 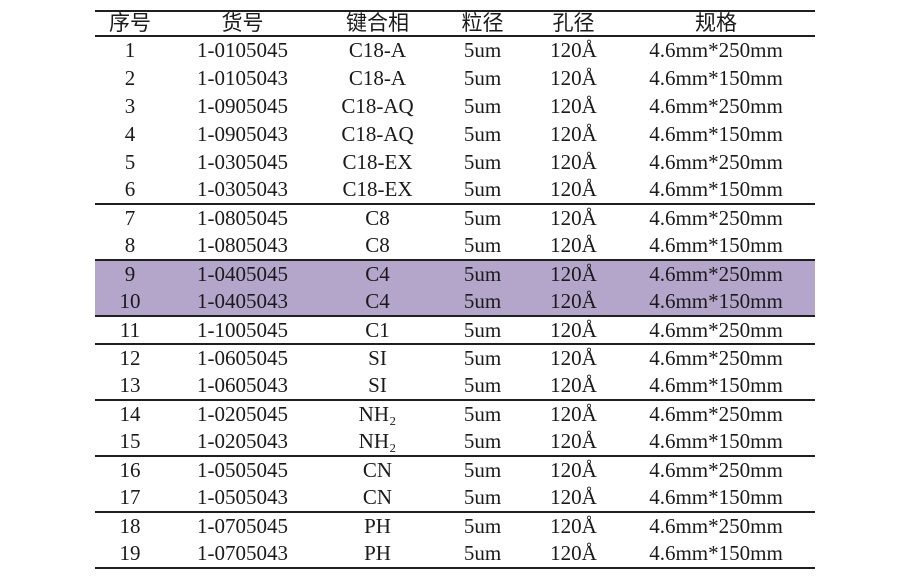 I want to click on table-row: 3 1-0905045 C18-AQ 5um 120Å 4.6mm*250mm, so click(x=455, y=106).